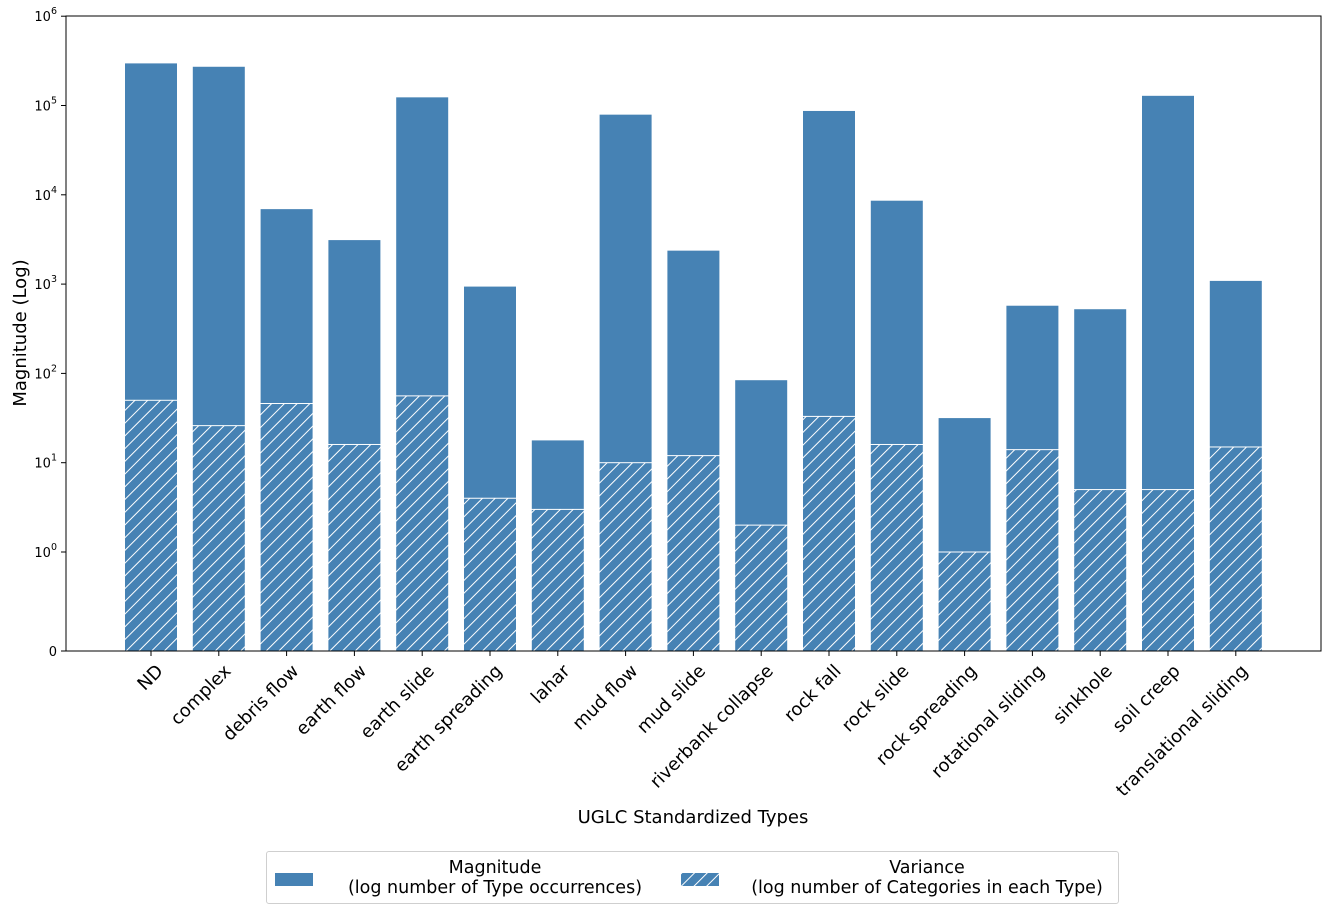  What do you see at coordinates (988, 722) in the screenshot?
I see `x-tick-label: rotational sliding` at bounding box center [988, 722].